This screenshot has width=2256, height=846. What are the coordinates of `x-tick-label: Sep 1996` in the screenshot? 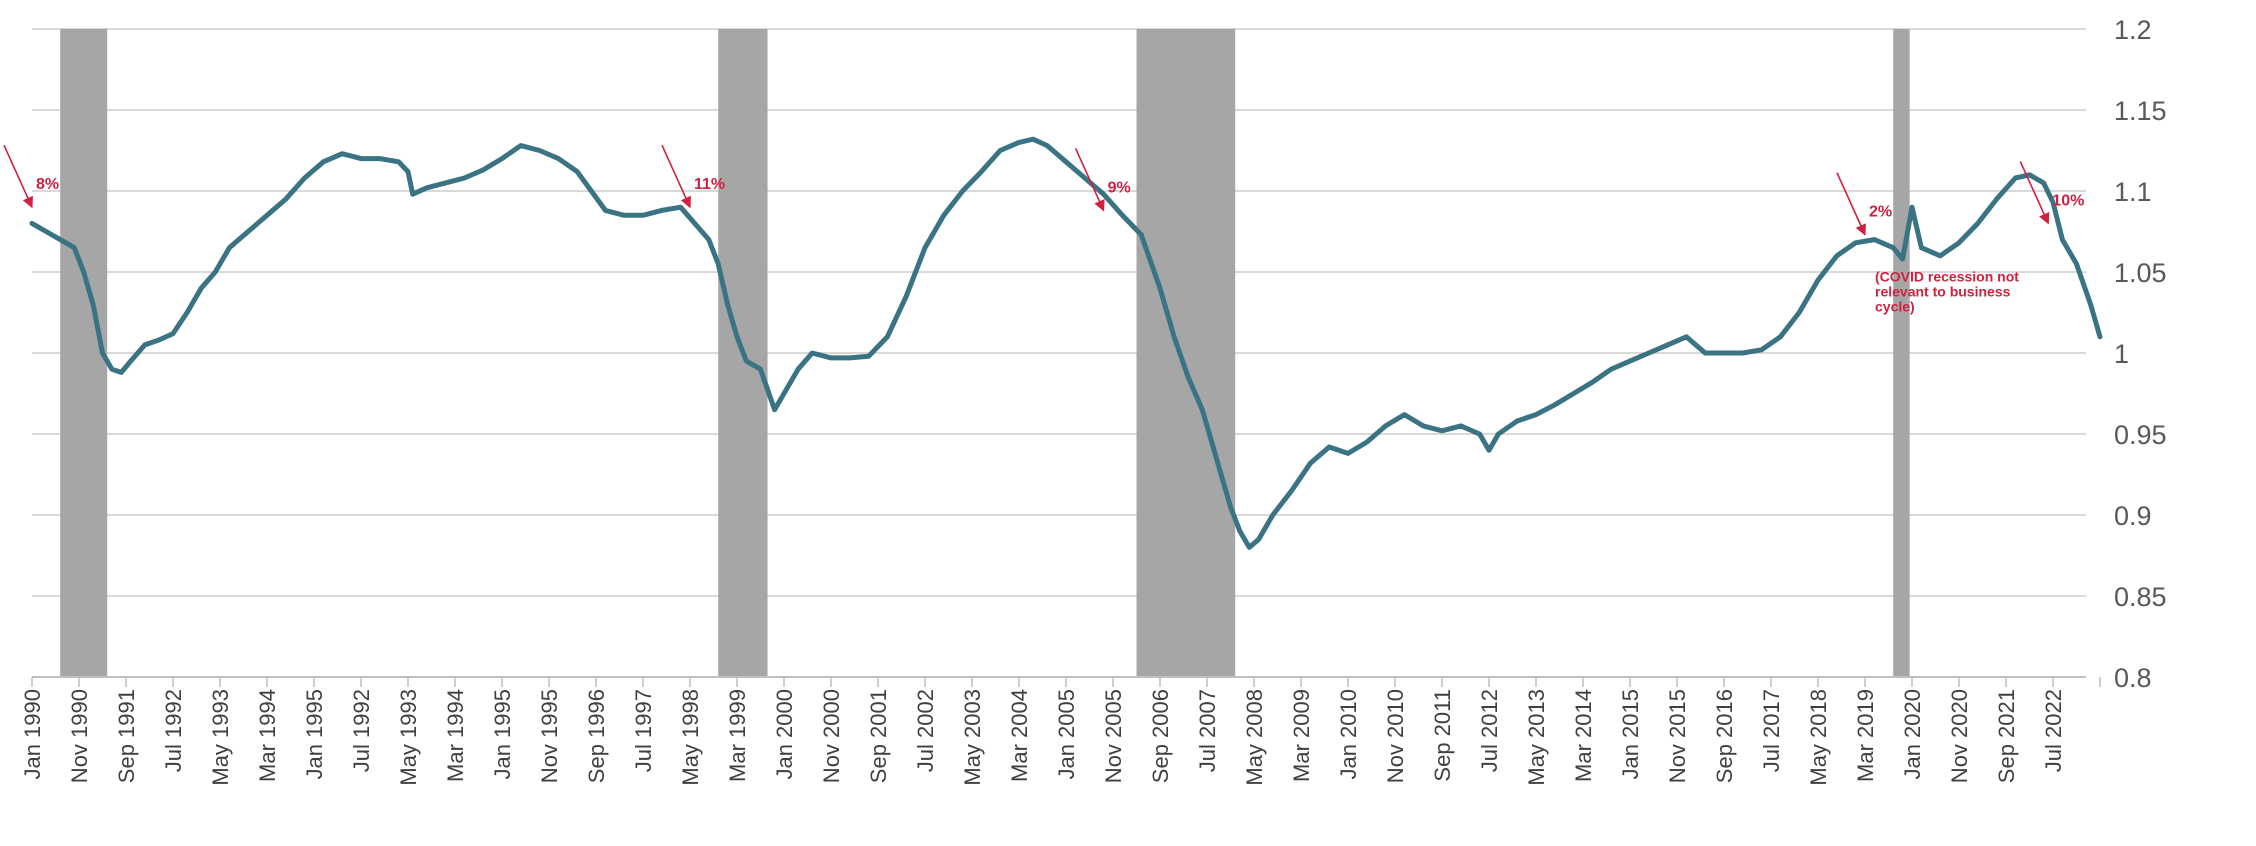 It's located at (596, 736).